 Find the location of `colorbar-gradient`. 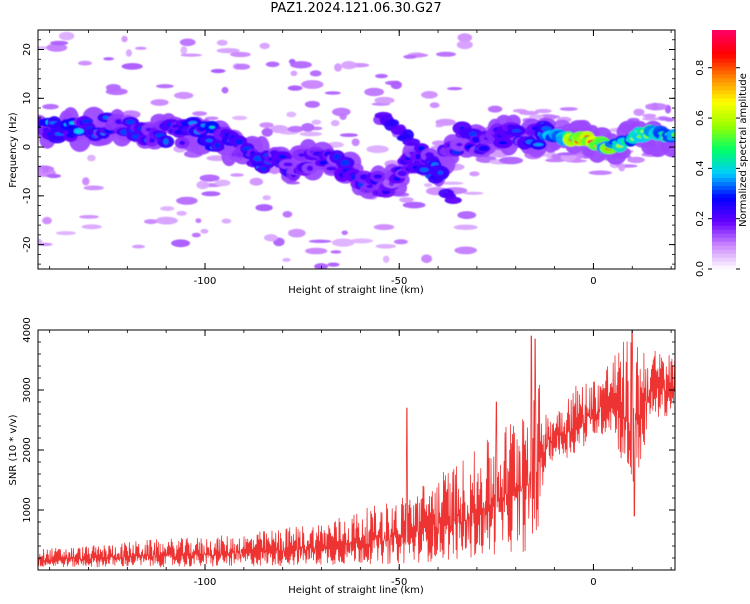

colorbar-gradient is located at coordinates (724, 150).